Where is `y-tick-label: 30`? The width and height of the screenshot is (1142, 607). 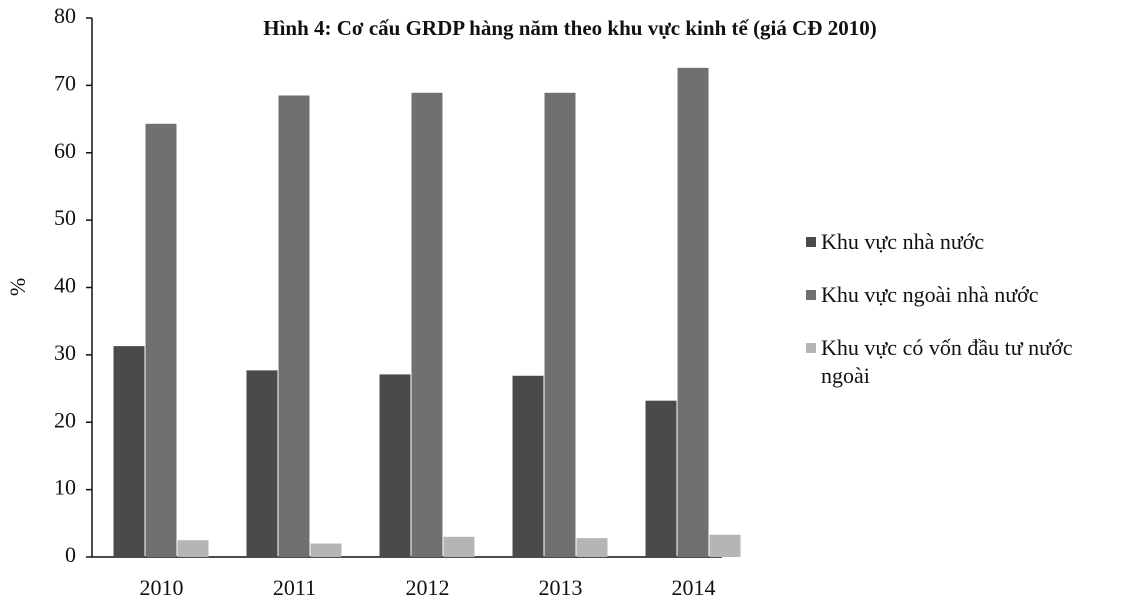 y-tick-label: 30 is located at coordinates (65, 352).